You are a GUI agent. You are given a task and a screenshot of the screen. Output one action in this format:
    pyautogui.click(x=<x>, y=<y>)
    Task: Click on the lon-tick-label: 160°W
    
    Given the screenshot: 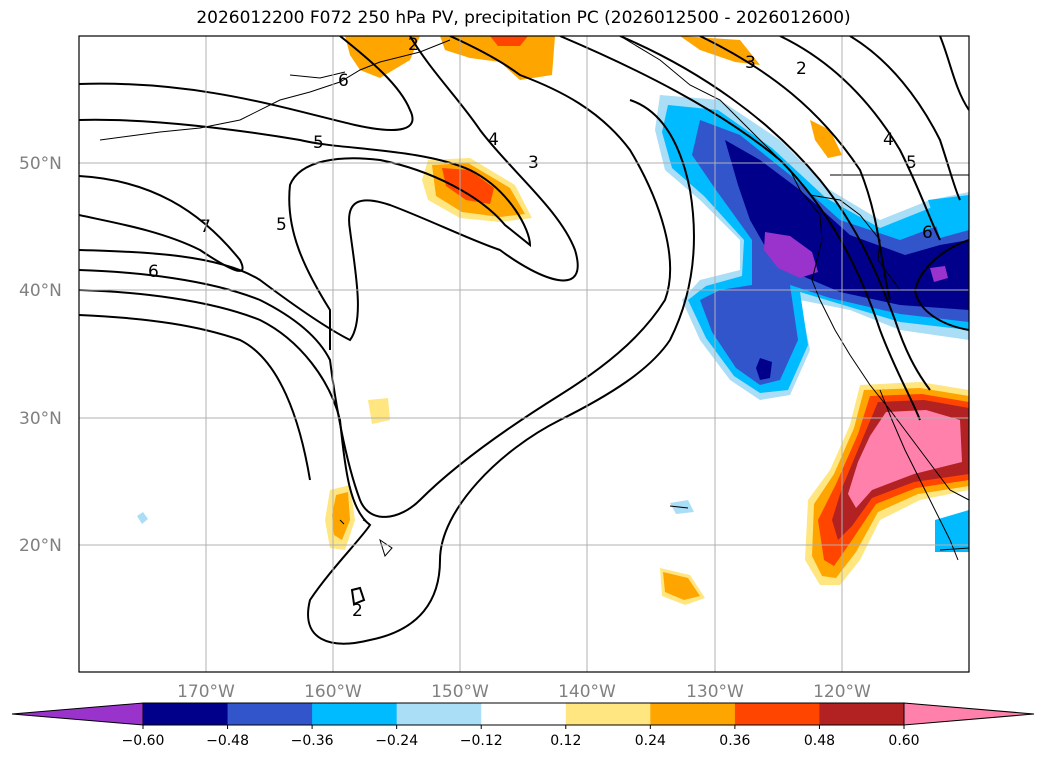 What is the action you would take?
    pyautogui.click(x=333, y=692)
    